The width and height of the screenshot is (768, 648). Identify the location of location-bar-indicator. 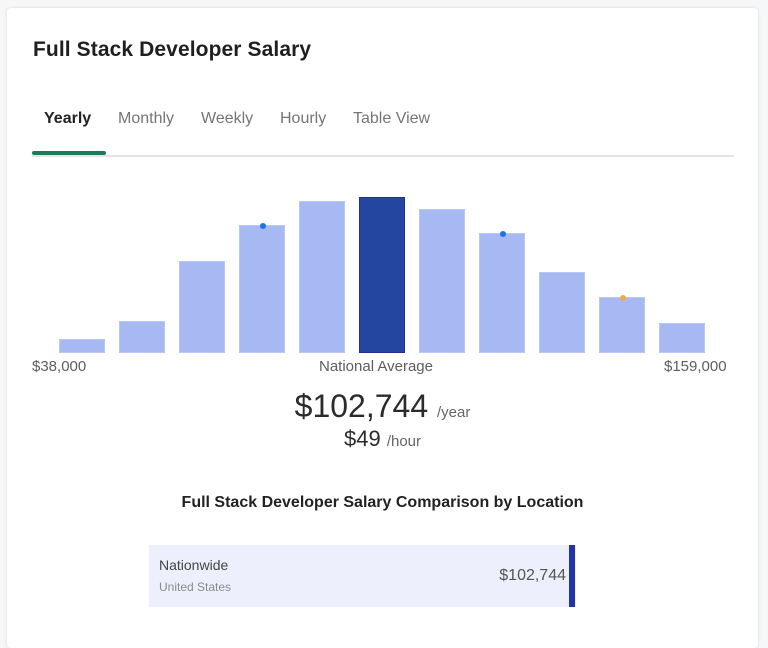
(572, 576).